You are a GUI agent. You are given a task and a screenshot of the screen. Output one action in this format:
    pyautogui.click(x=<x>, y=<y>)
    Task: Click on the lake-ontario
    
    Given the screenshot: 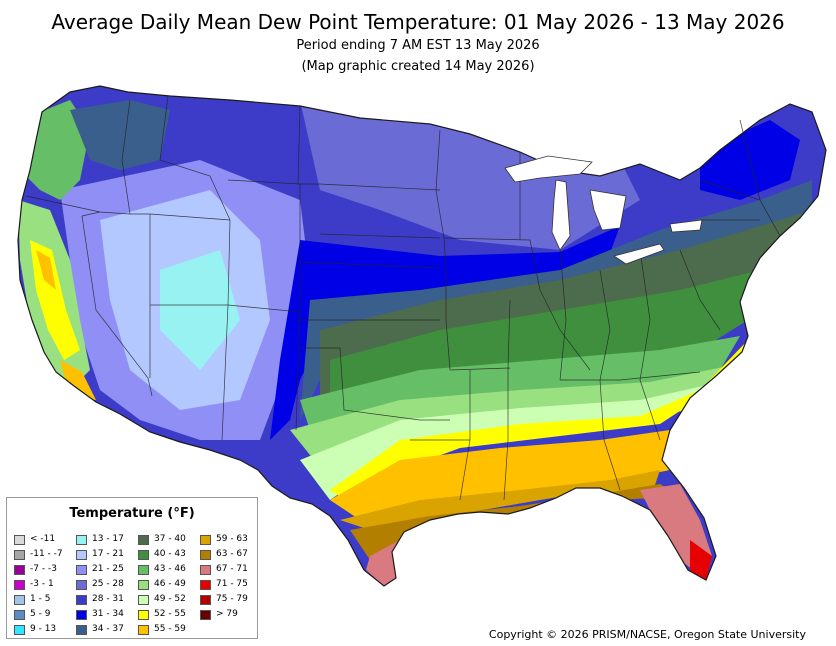 What is the action you would take?
    pyautogui.click(x=686, y=226)
    